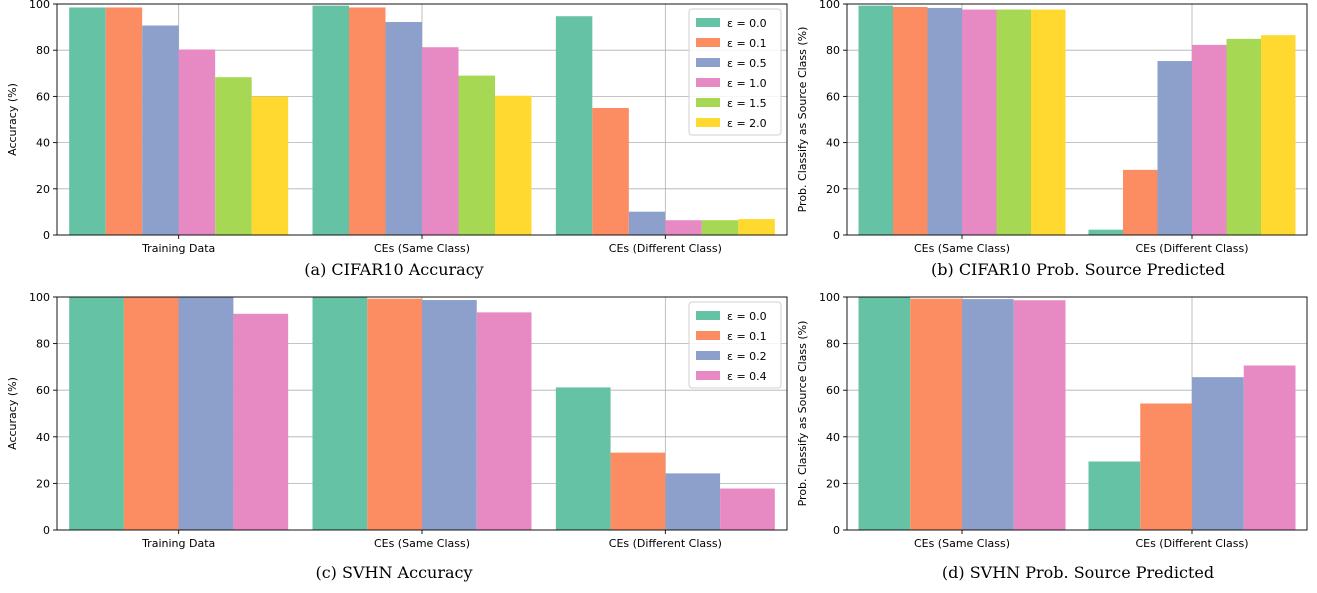 The height and width of the screenshot is (593, 1317). Describe the element at coordinates (1078, 572) in the screenshot. I see `figure-caption: (d) SVHN Prob. Source Predicted` at that location.